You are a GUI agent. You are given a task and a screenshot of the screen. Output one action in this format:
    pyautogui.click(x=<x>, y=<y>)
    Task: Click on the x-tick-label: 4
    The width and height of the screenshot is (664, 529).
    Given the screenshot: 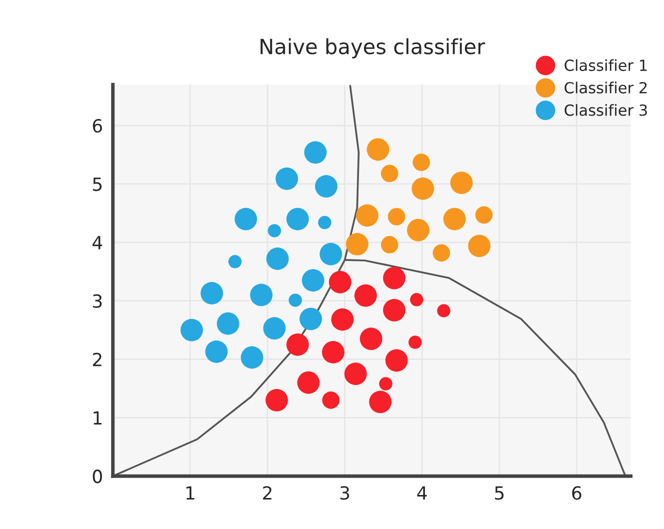 What is the action you would take?
    pyautogui.click(x=422, y=493)
    